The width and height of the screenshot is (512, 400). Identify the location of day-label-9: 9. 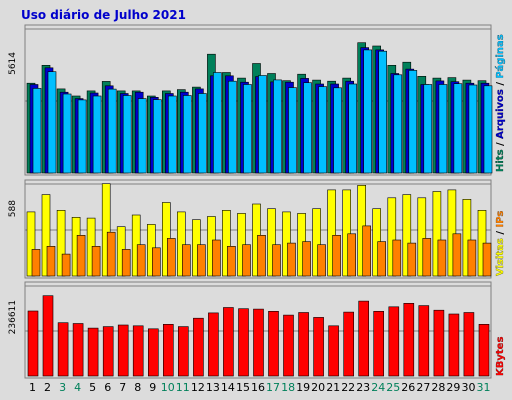
(152, 387).